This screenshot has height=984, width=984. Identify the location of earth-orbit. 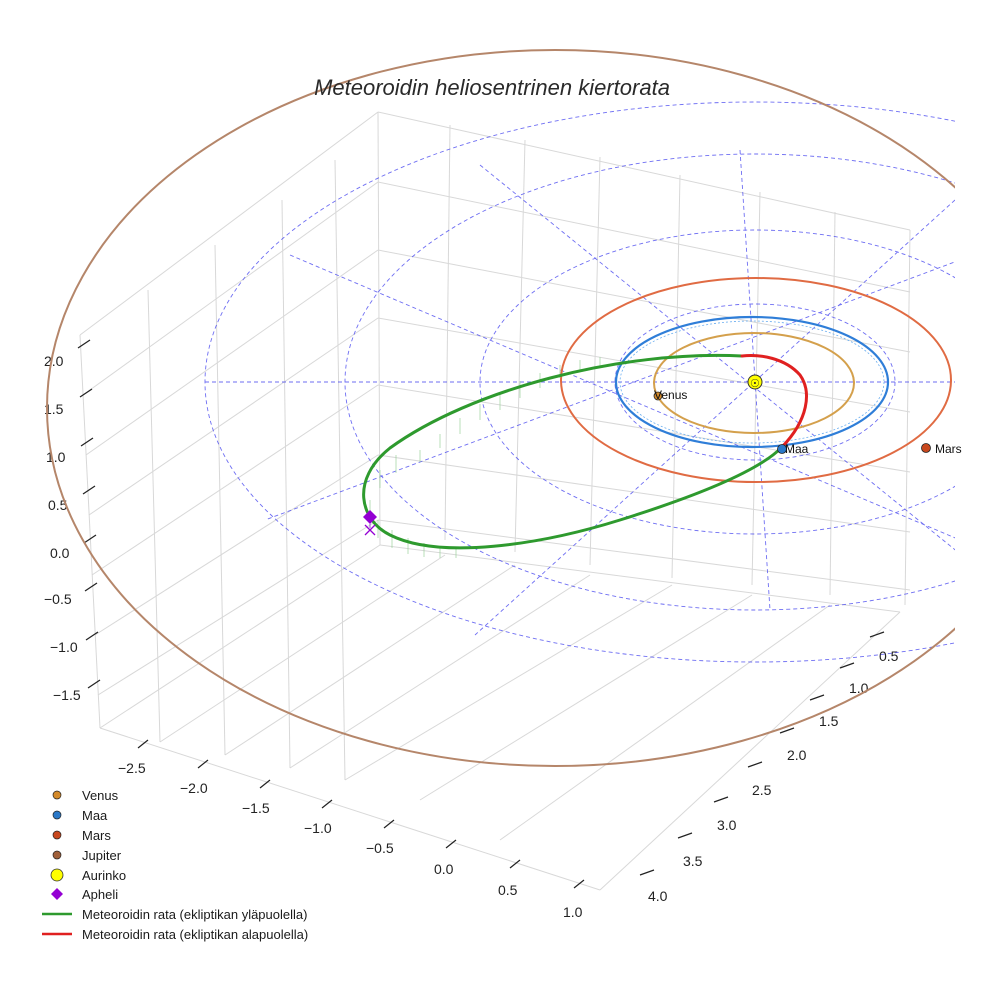
(752, 382).